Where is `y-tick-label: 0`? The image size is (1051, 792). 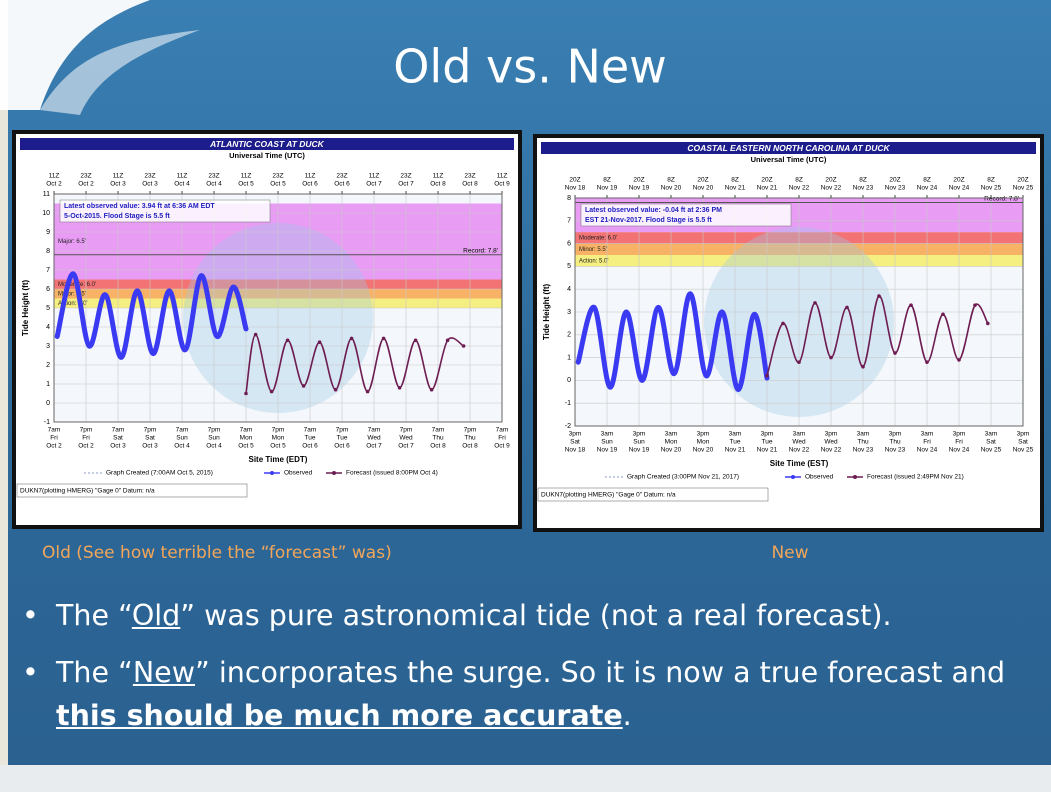
y-tick-label: 0 is located at coordinates (48, 403).